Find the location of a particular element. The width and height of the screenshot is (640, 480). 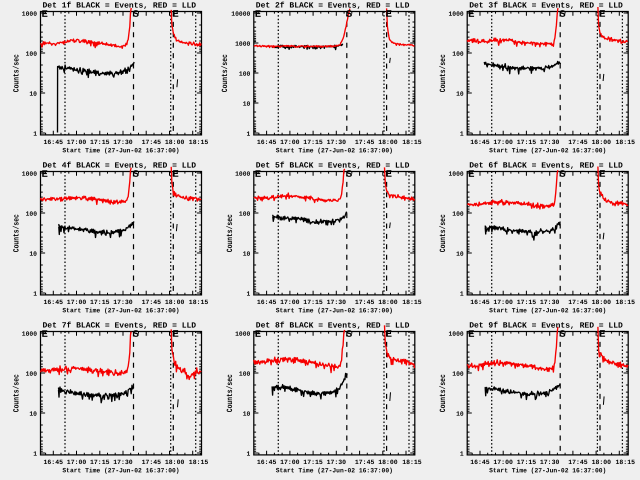

svg-text:Det 1f BLACK = Events, RED = L: Det 1f BLACK = Events, RED = LLD is located at coordinates (119, 6).